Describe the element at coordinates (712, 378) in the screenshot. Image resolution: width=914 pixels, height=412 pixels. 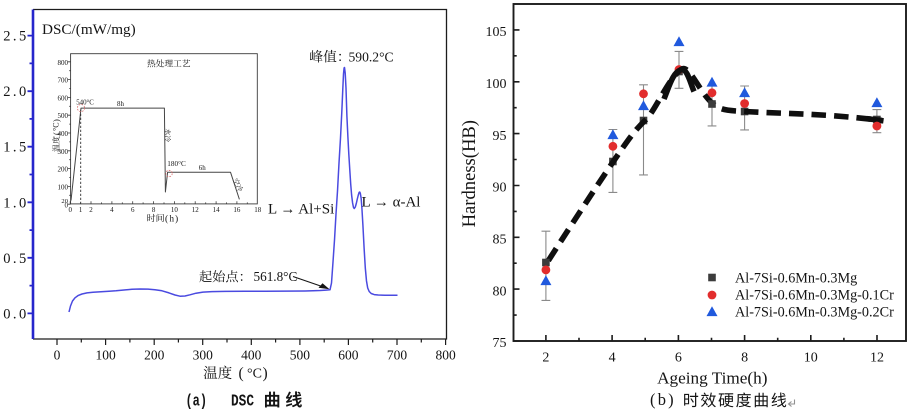
I see `svg-text: Ageing Time(h)` at that location.